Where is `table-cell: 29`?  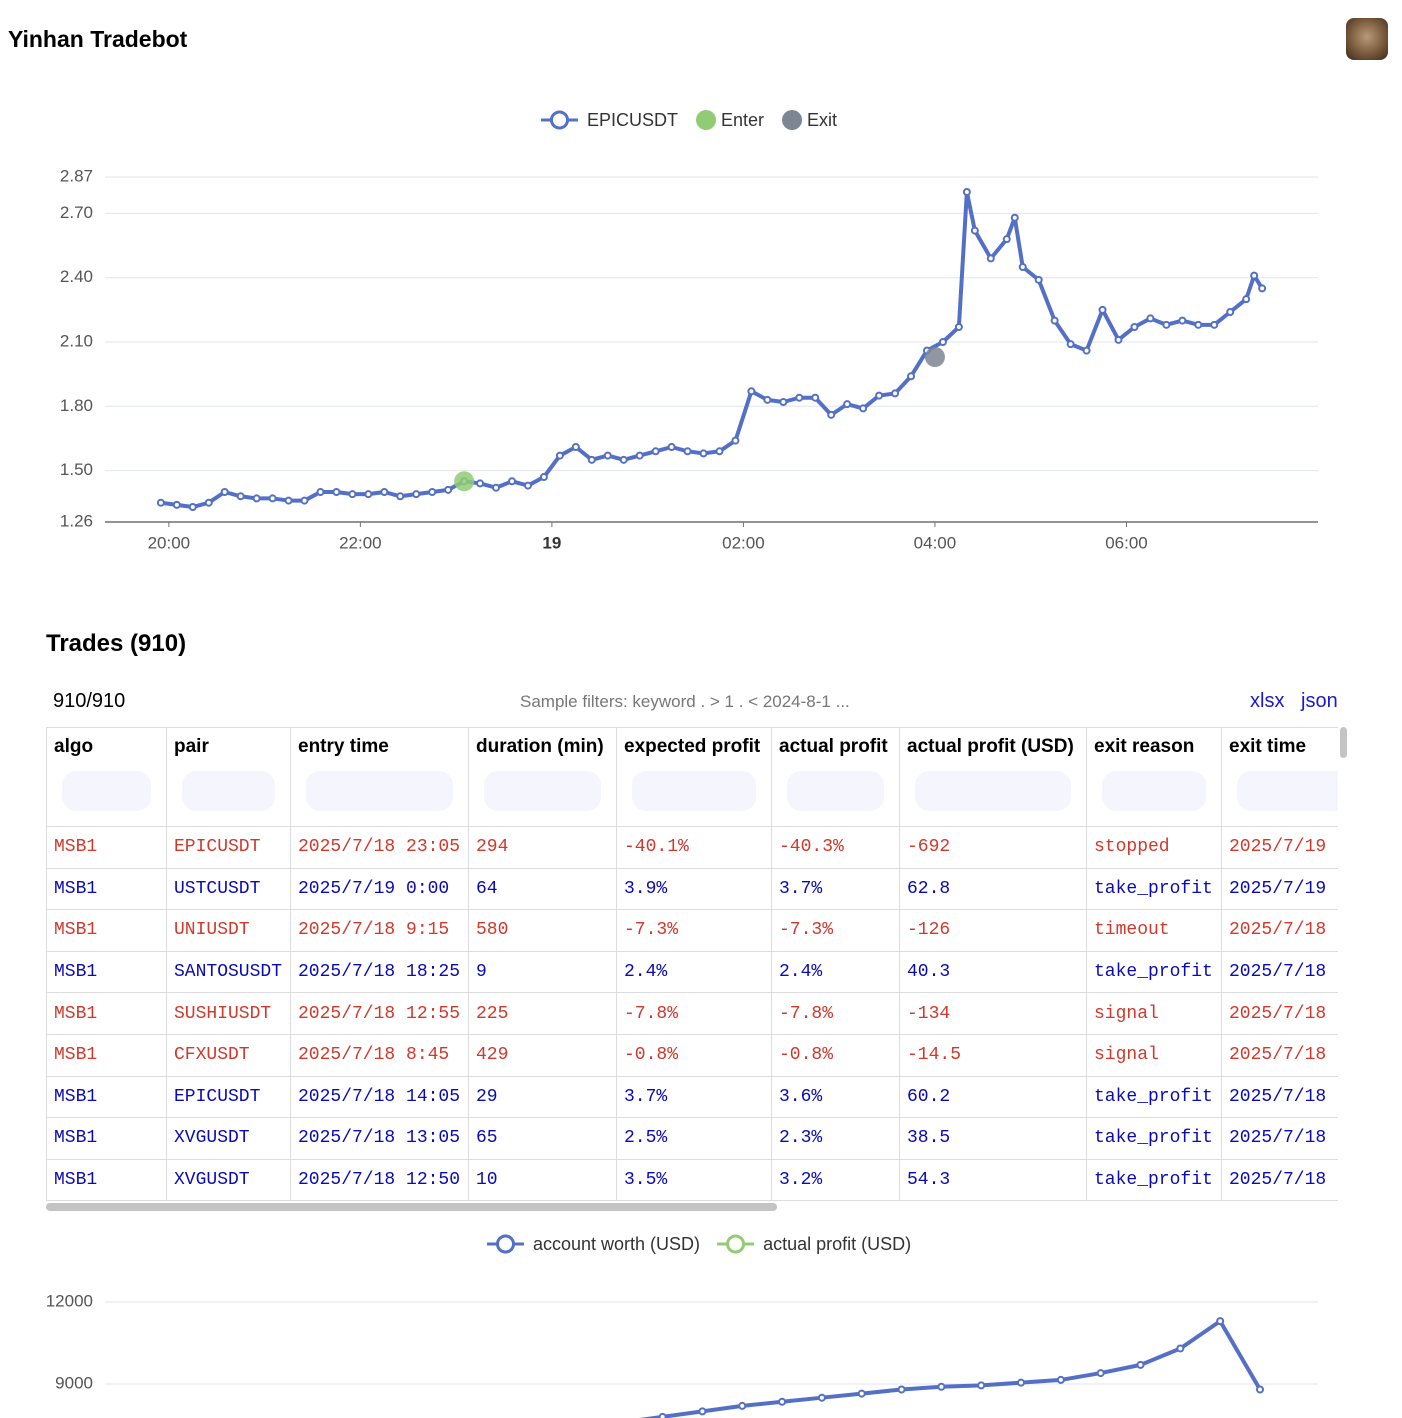 table-cell: 29 is located at coordinates (542, 1097).